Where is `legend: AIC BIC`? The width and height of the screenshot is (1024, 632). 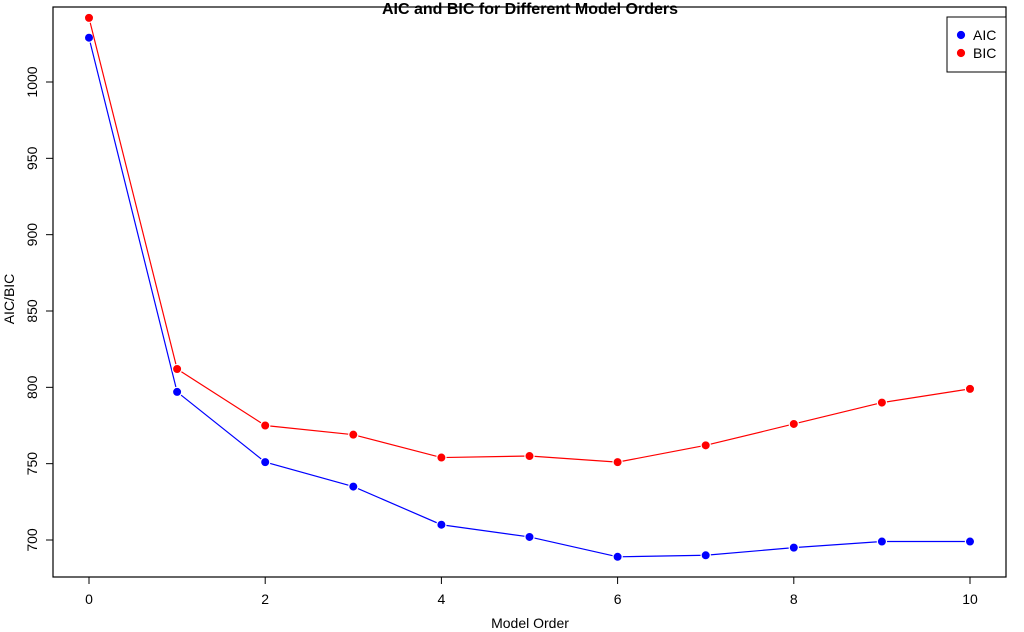
legend: AIC BIC is located at coordinates (976, 44).